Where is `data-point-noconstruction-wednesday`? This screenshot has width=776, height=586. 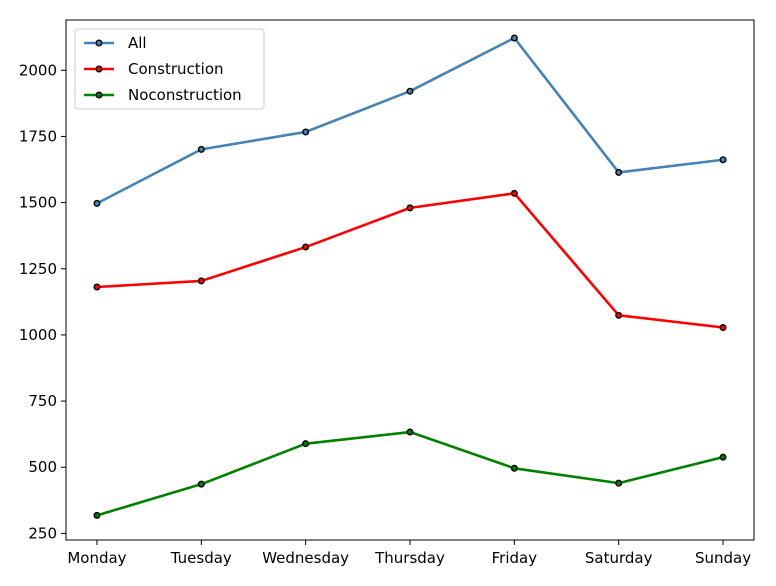
data-point-noconstruction-wednesday is located at coordinates (306, 444).